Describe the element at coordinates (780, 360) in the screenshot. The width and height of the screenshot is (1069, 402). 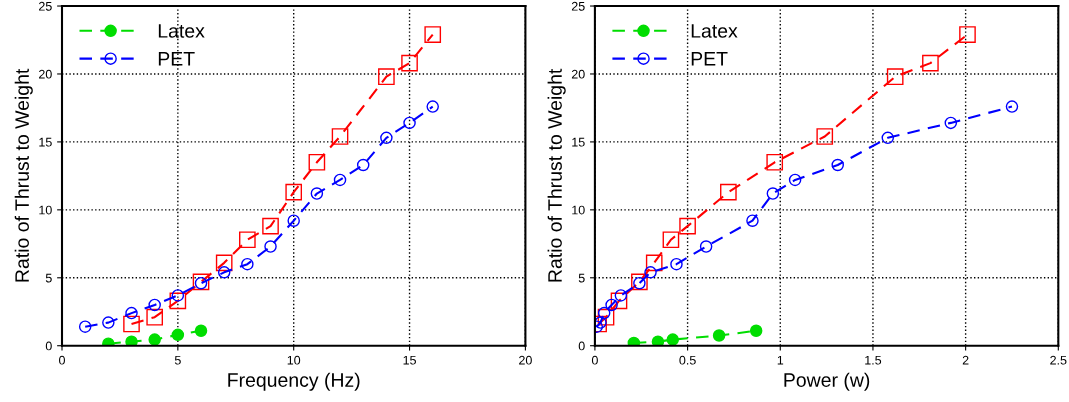
I see `x-tick-label: 1` at that location.